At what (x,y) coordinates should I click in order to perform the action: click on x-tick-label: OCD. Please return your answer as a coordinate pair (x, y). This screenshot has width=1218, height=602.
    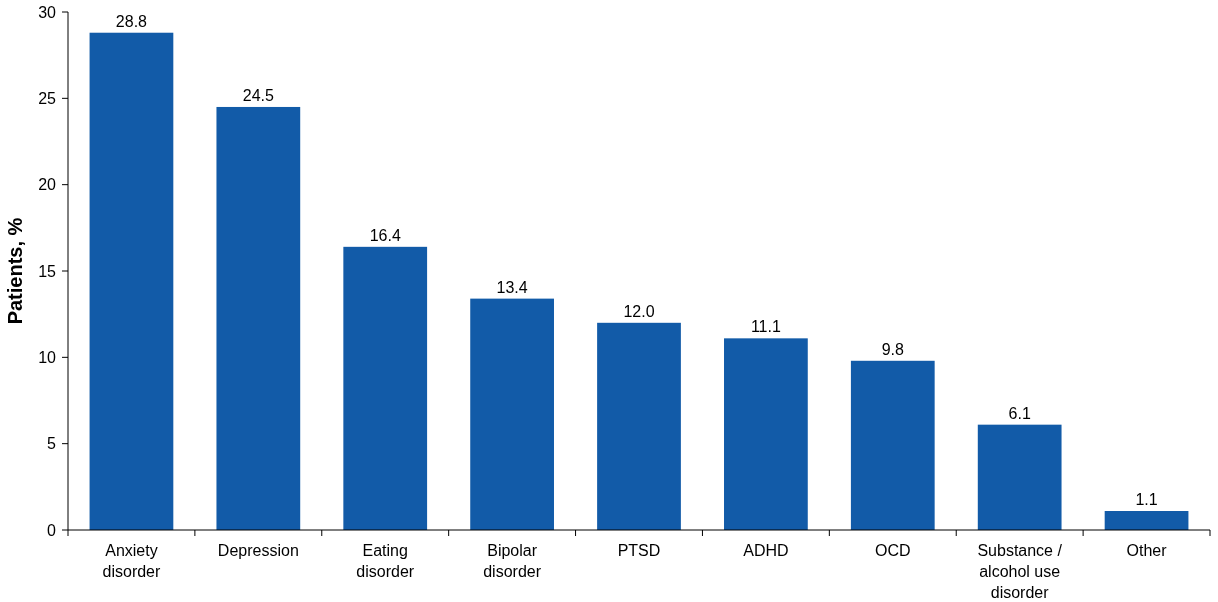
    Looking at the image, I should click on (893, 550).